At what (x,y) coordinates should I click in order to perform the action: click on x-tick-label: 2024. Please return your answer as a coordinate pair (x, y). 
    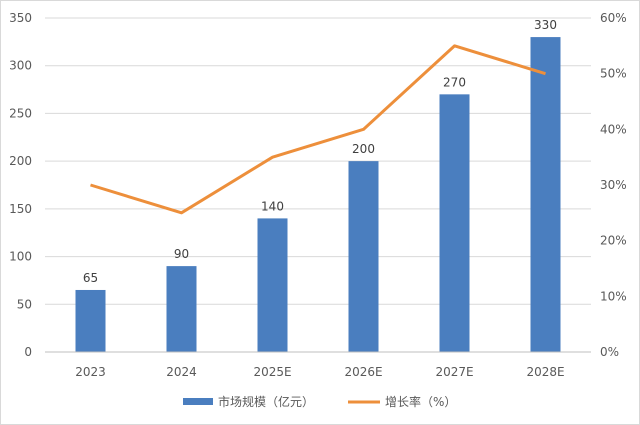
    Looking at the image, I should click on (181, 372).